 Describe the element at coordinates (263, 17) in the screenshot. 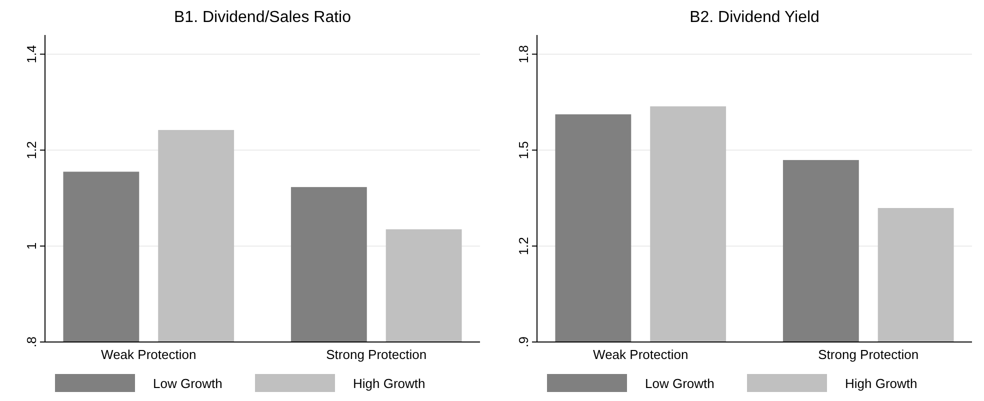

I see `chart-title: B1. Dividend/Sales Ratio` at that location.